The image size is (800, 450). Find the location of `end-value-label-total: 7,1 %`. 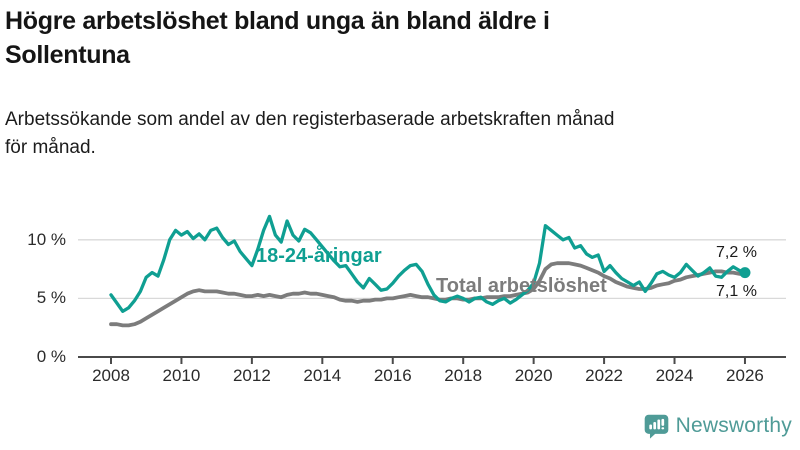

end-value-label-total: 7,1 % is located at coordinates (736, 291).